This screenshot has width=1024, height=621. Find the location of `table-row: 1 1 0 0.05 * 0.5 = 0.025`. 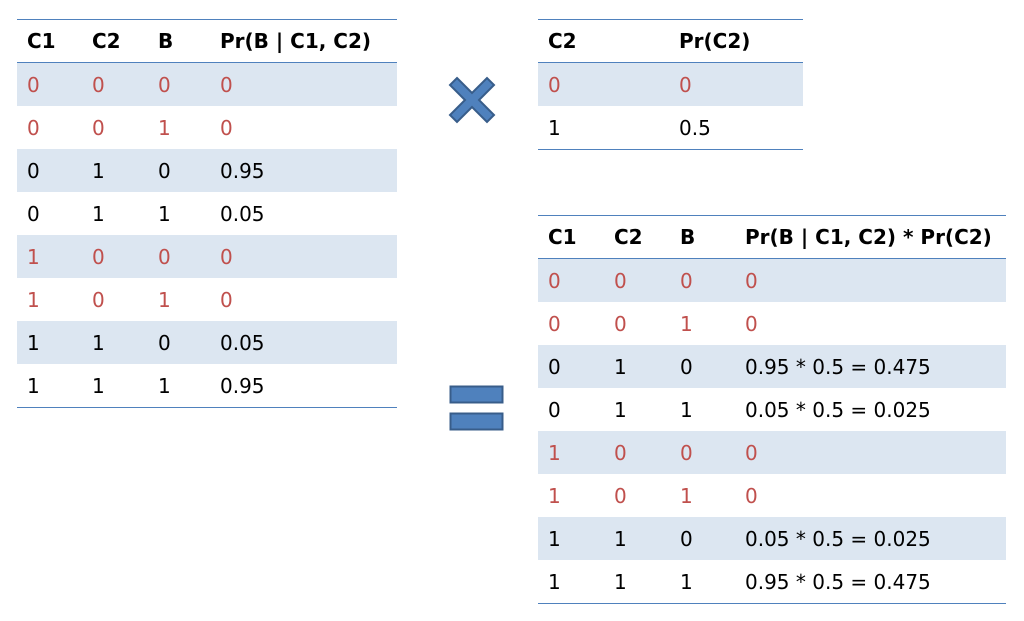

table-row: 1 1 0 0.05 * 0.5 = 0.025 is located at coordinates (772, 538).